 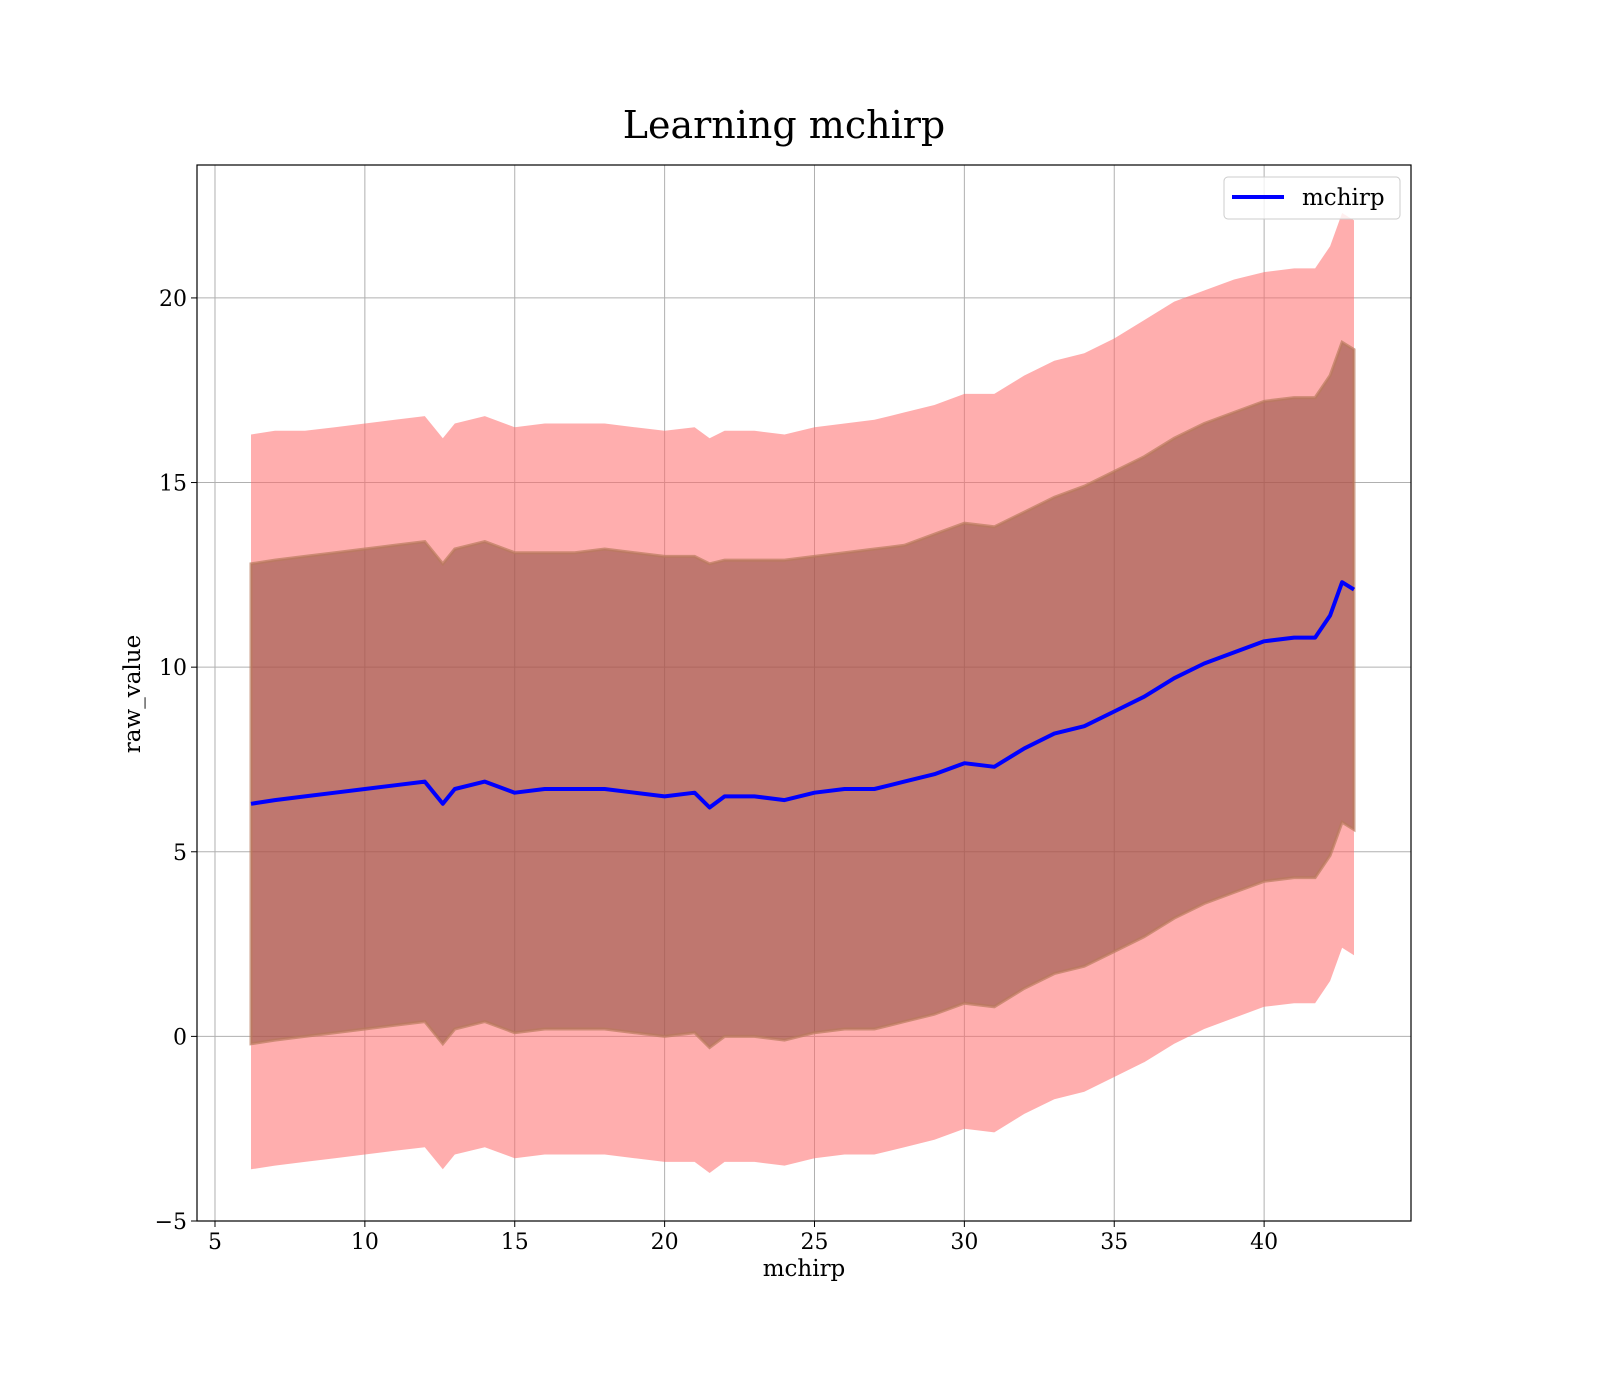 I want to click on x-tick-label: 30, so click(x=964, y=1242).